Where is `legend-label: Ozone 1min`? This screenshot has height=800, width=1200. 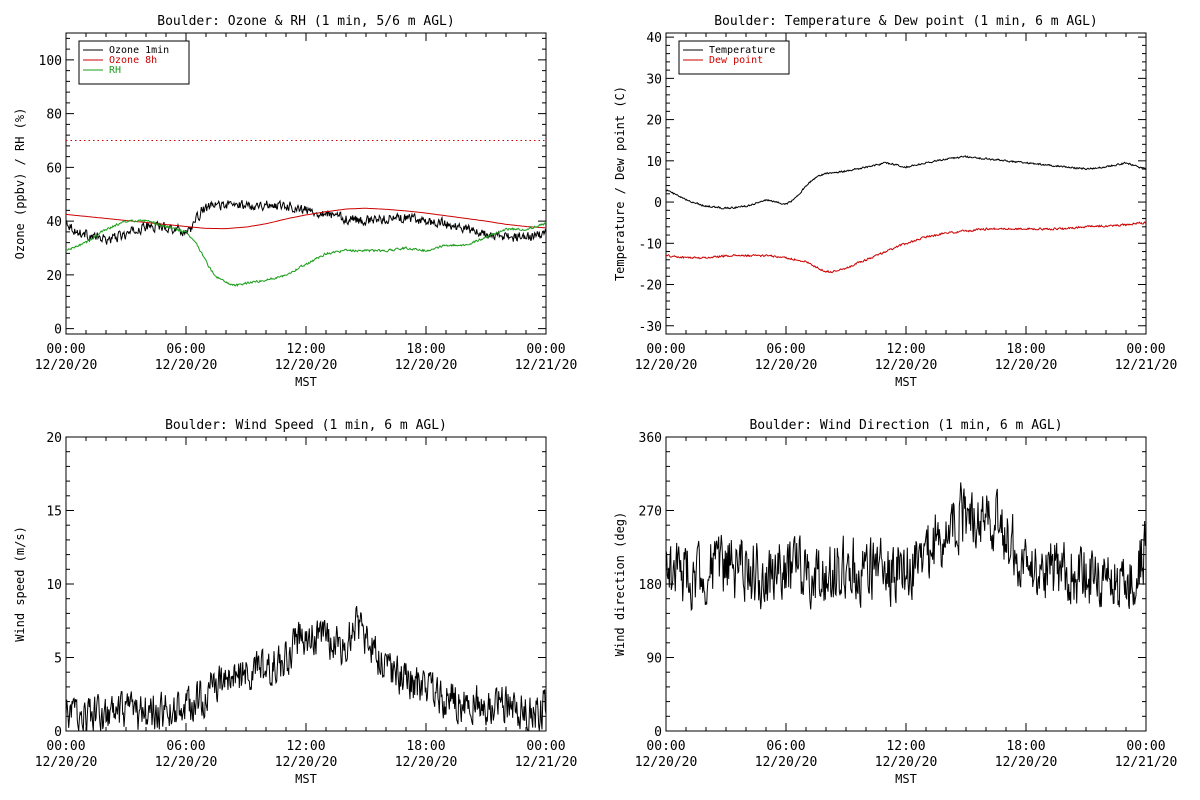
legend-label: Ozone 1min is located at coordinates (139, 50).